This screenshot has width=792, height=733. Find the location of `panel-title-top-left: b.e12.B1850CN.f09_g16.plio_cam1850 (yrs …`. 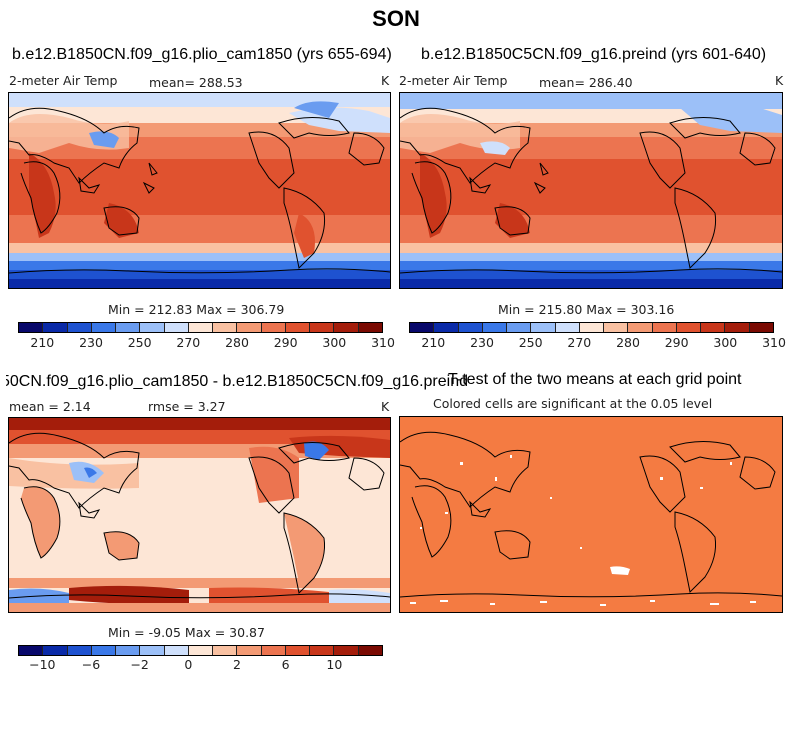

panel-title-top-left: b.e12.B1850CN.f09_g16.plio_cam1850 (yrs … is located at coordinates (202, 54).